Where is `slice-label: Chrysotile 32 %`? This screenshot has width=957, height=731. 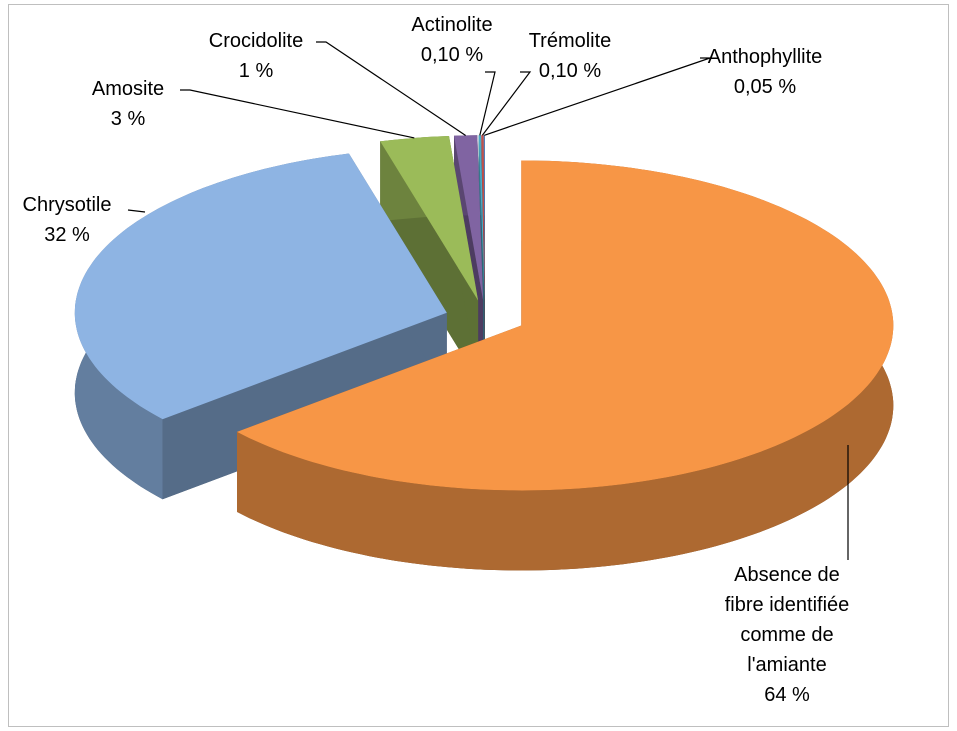 slice-label: Chrysotile 32 % is located at coordinates (67, 220).